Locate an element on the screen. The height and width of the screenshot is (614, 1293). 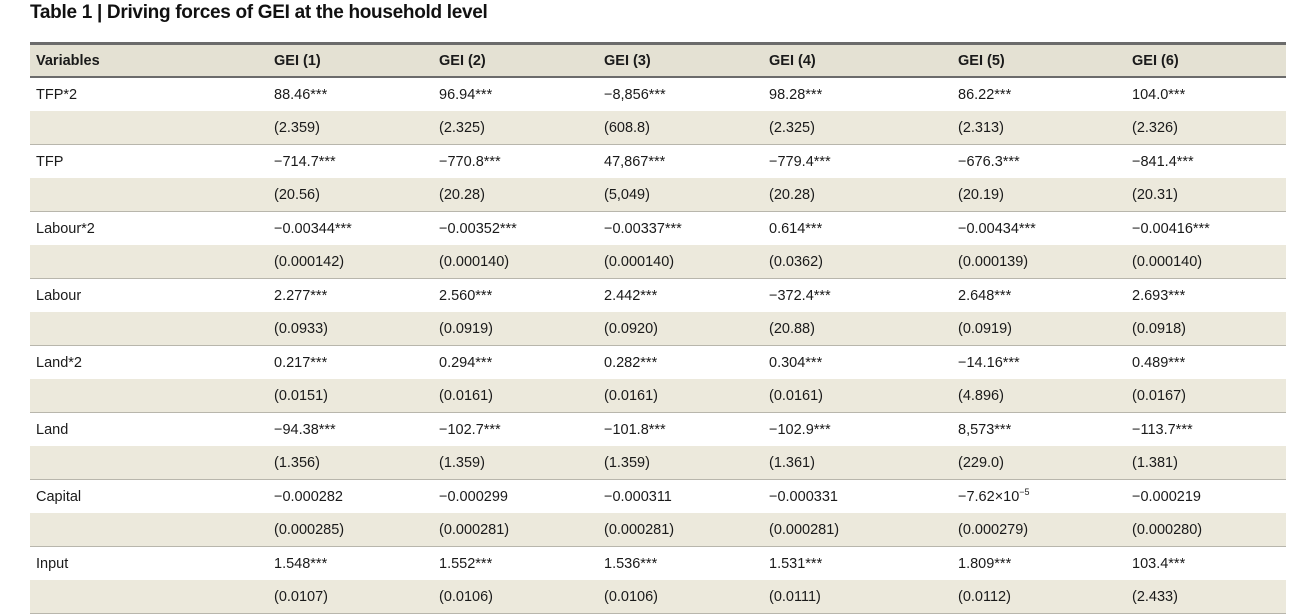
standard-error-cell: (1.356) is located at coordinates (350, 463).